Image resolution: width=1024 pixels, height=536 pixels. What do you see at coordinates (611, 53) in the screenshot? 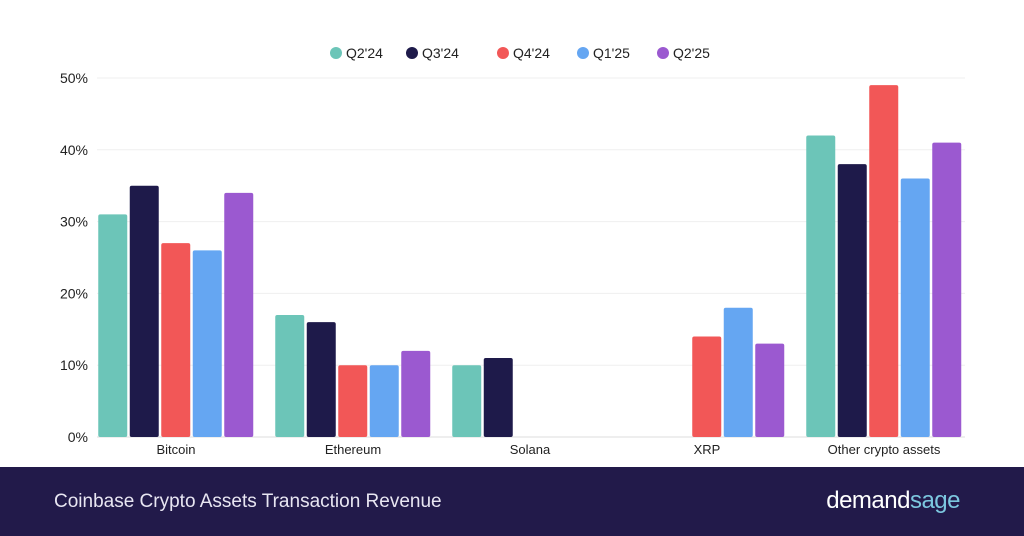
I see `legend-label: Q1'25` at bounding box center [611, 53].